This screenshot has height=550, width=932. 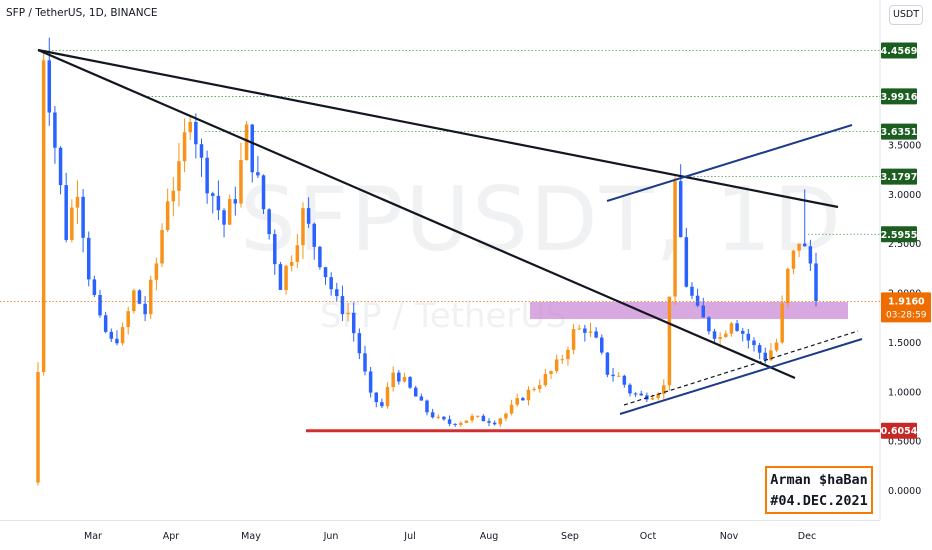 I want to click on currency-unit-button: USDT, so click(x=906, y=15).